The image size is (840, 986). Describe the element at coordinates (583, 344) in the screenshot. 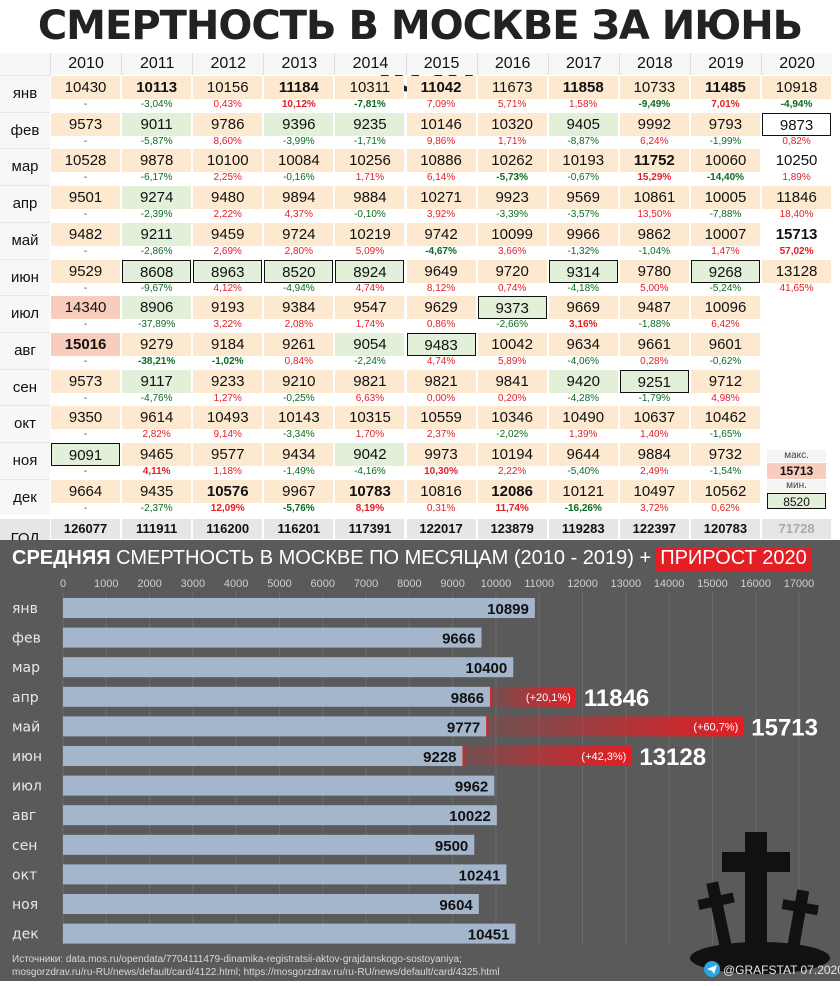

I see `value-cell: 9634` at that location.